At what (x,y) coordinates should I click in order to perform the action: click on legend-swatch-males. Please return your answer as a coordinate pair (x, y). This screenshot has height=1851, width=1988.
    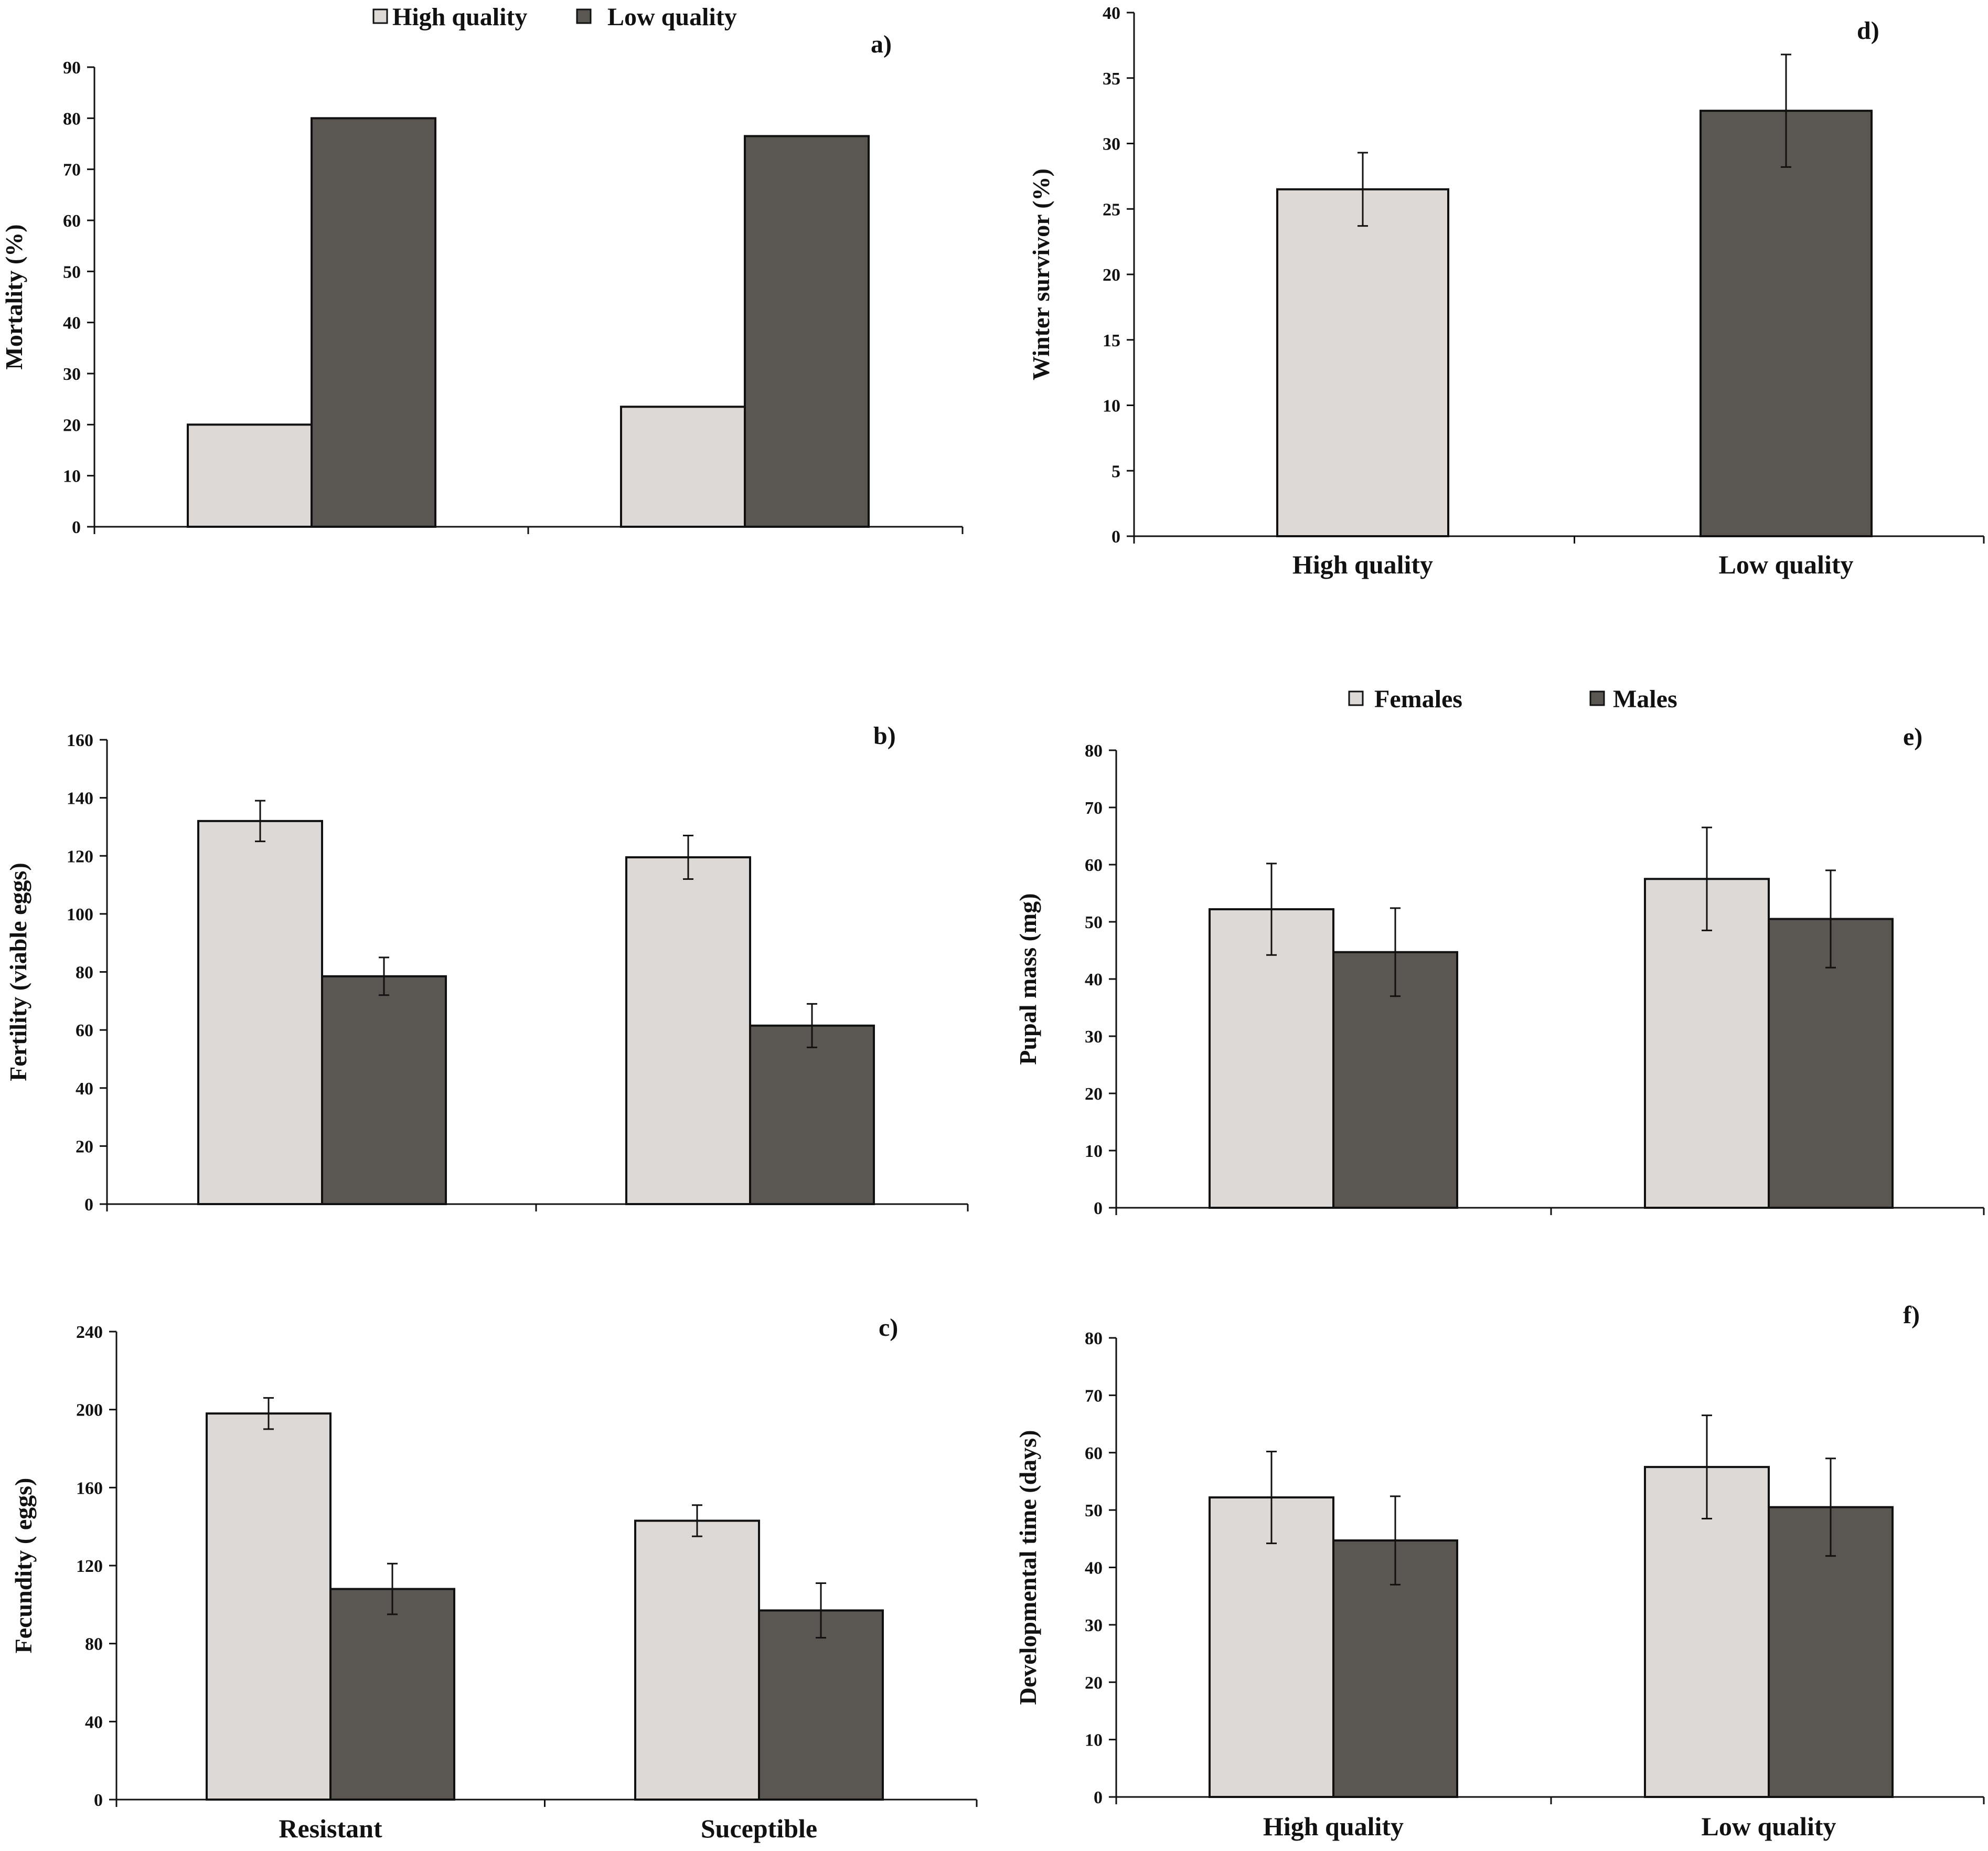
    Looking at the image, I should click on (1597, 698).